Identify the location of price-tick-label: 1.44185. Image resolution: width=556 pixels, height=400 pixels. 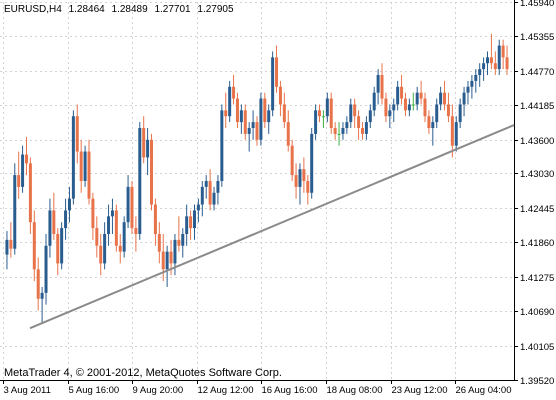
(537, 106).